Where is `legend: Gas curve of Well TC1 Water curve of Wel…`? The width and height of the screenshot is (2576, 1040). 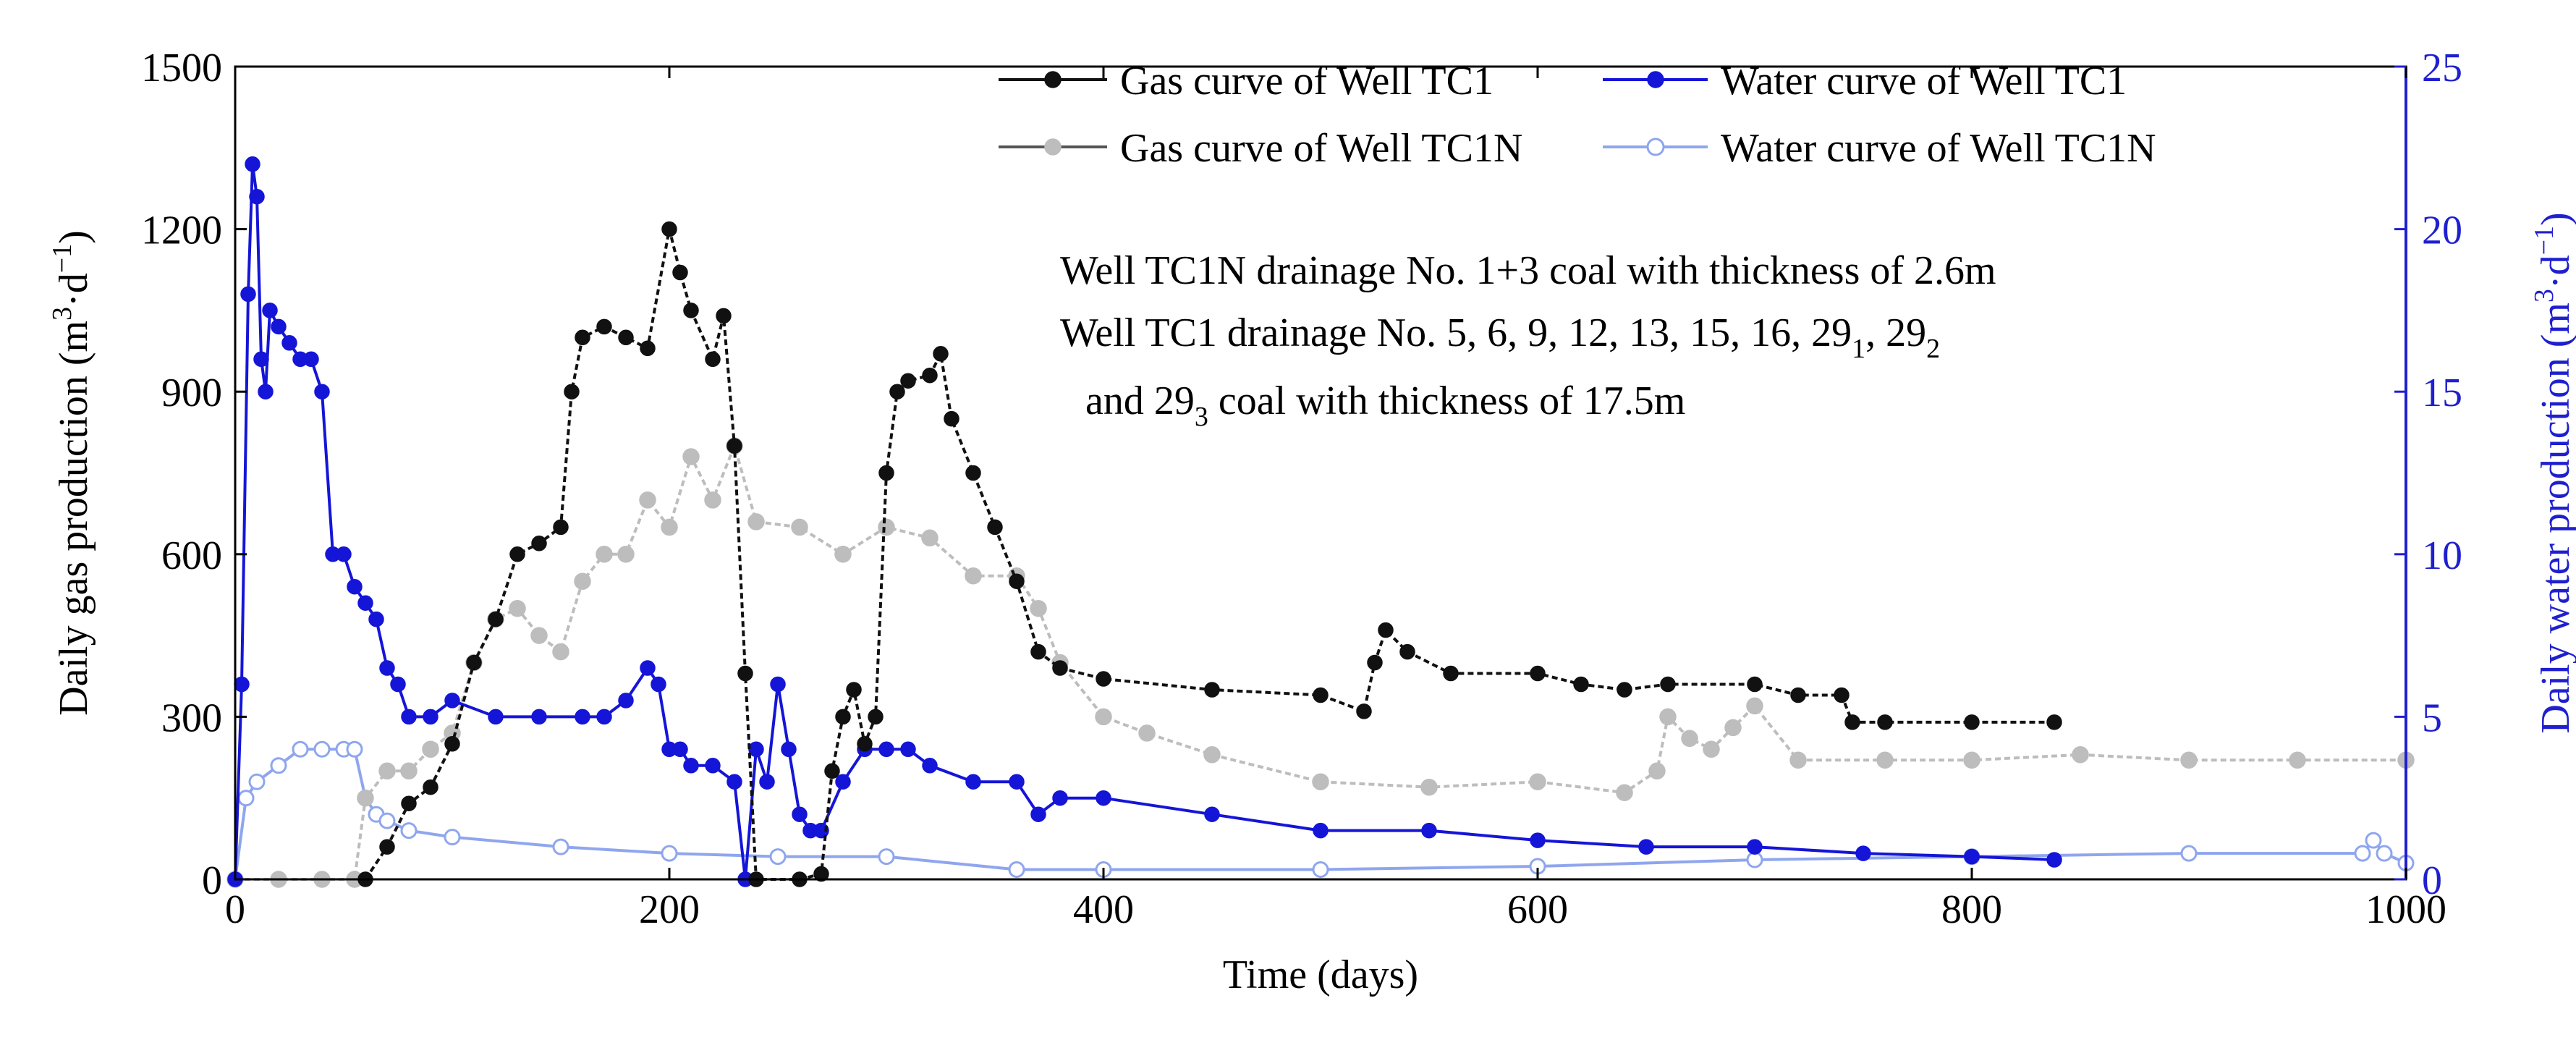
legend: Gas curve of Well TC1 Water curve of Wel… is located at coordinates (1577, 115).